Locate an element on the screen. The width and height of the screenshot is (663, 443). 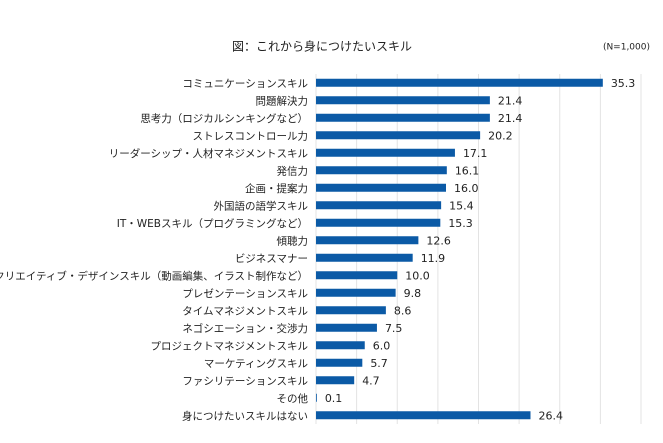
category-label: クリエイティブ・デザインスキル（動画編集、イラスト制作など） is located at coordinates (154, 275).